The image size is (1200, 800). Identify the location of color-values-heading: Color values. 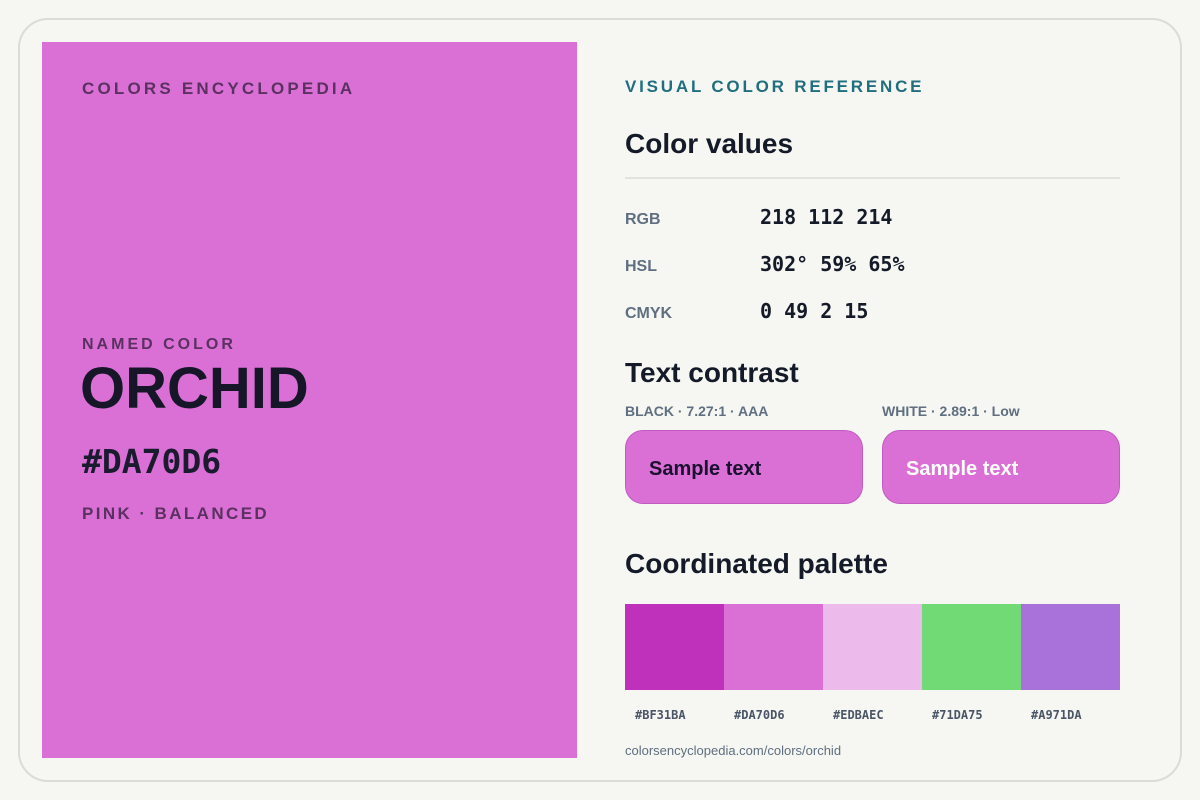
(709, 143).